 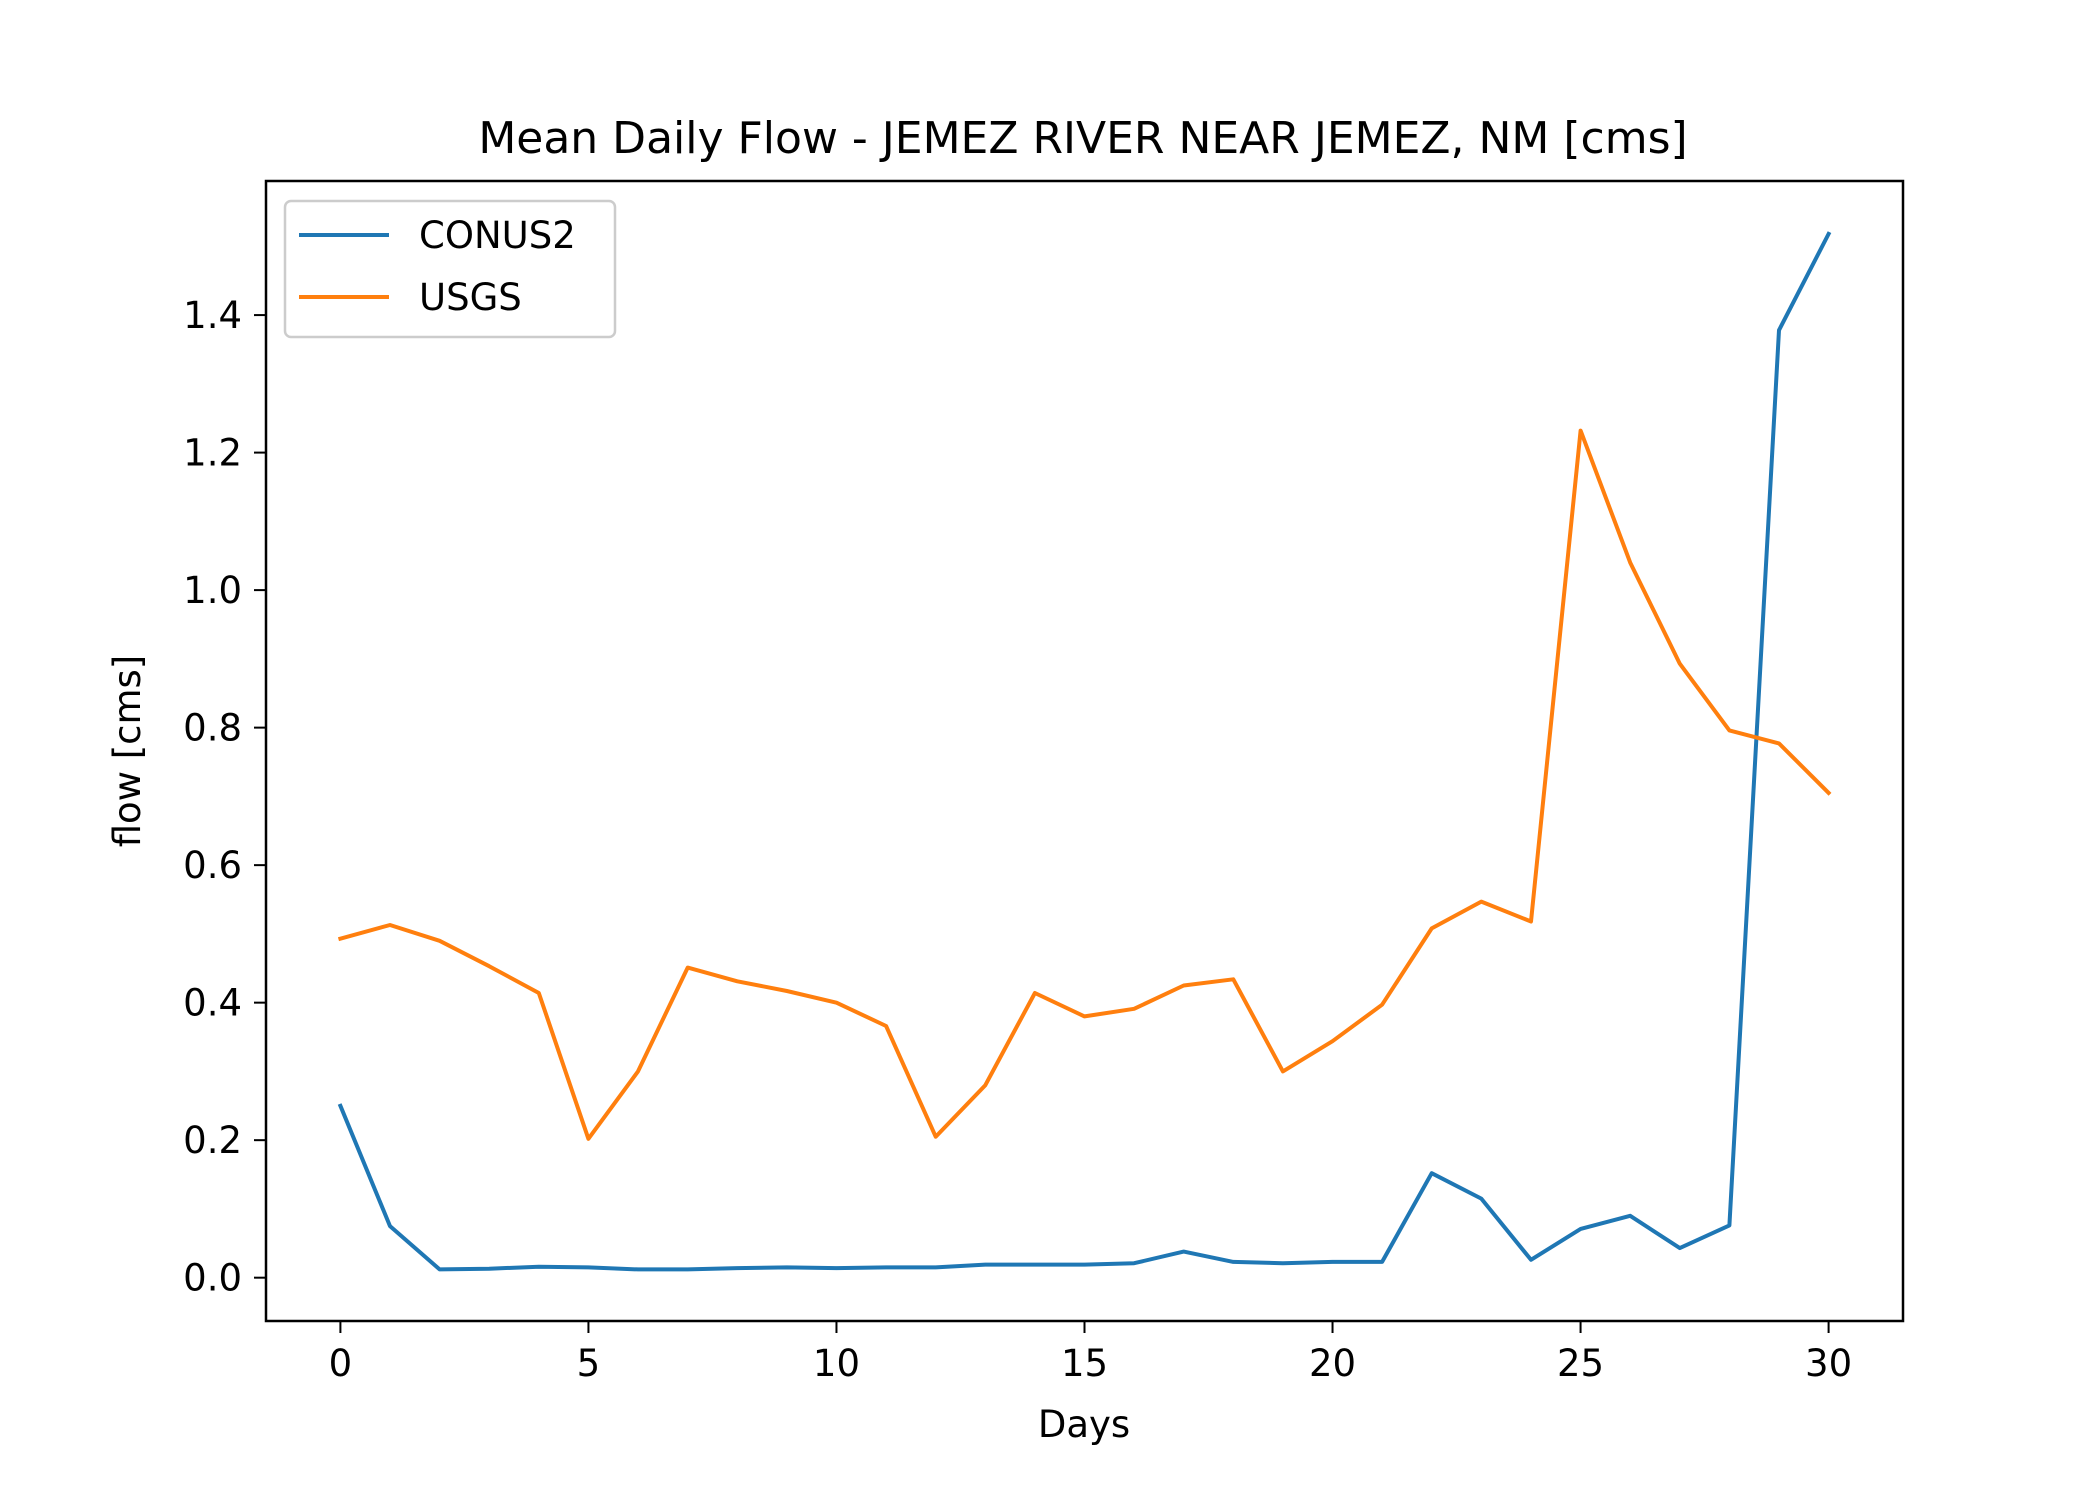 I want to click on legend: CONUS2 USGS, so click(x=450, y=269).